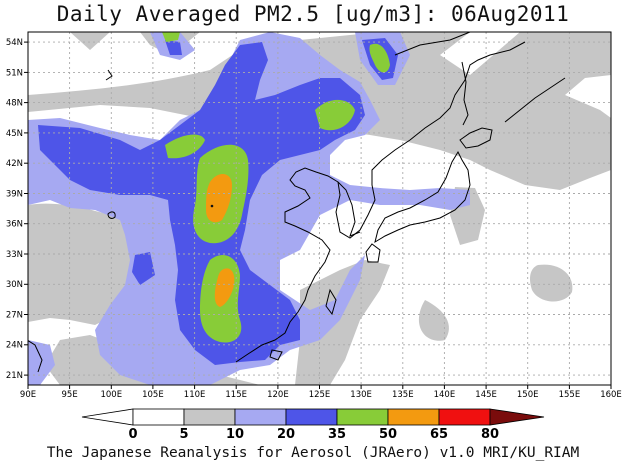 Image resolution: width=626 pixels, height=466 pixels. Describe the element at coordinates (313, 14) in the screenshot. I see `map-title: Daily Averaged PM2.5 [ug/m3]: 06Aug2011` at that location.